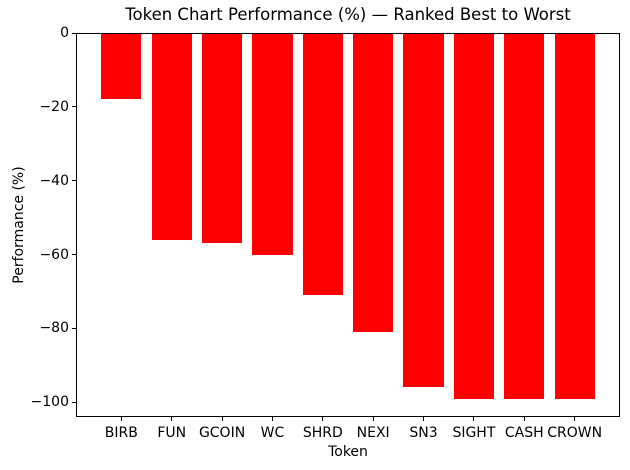 This screenshot has width=630, height=470. What do you see at coordinates (54, 328) in the screenshot?
I see `y-tick-label: −80` at bounding box center [54, 328].